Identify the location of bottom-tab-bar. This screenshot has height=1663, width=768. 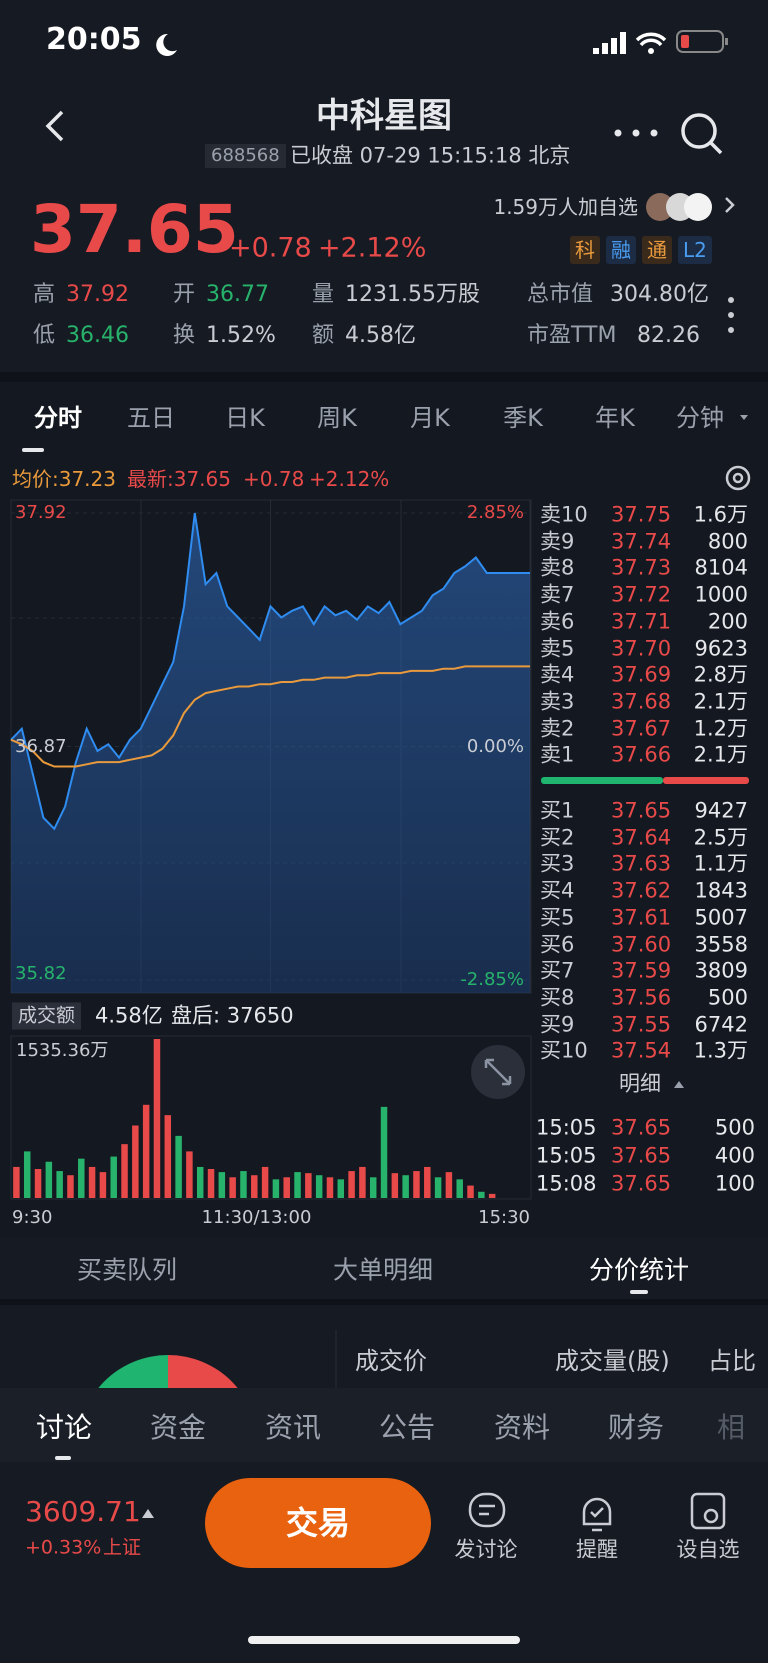
(384, 1425).